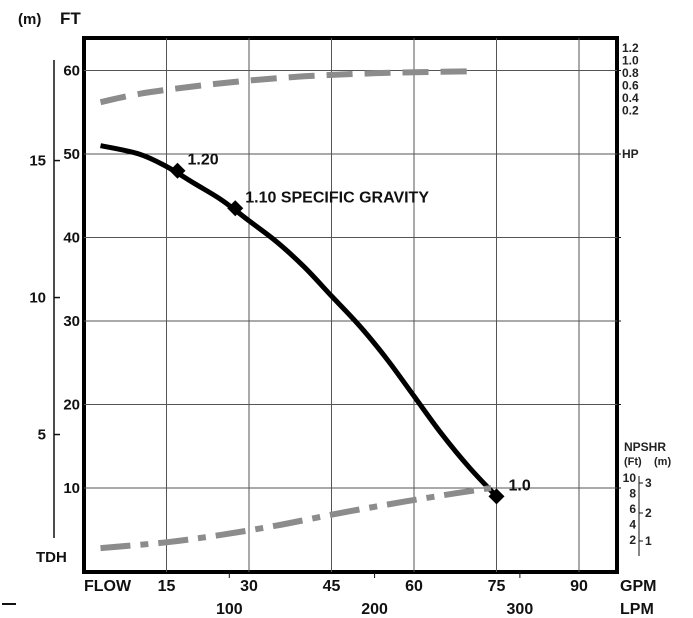 The width and height of the screenshot is (693, 618). Describe the element at coordinates (632, 525) in the screenshot. I see `npshr-ft-tick-label: 4` at that location.